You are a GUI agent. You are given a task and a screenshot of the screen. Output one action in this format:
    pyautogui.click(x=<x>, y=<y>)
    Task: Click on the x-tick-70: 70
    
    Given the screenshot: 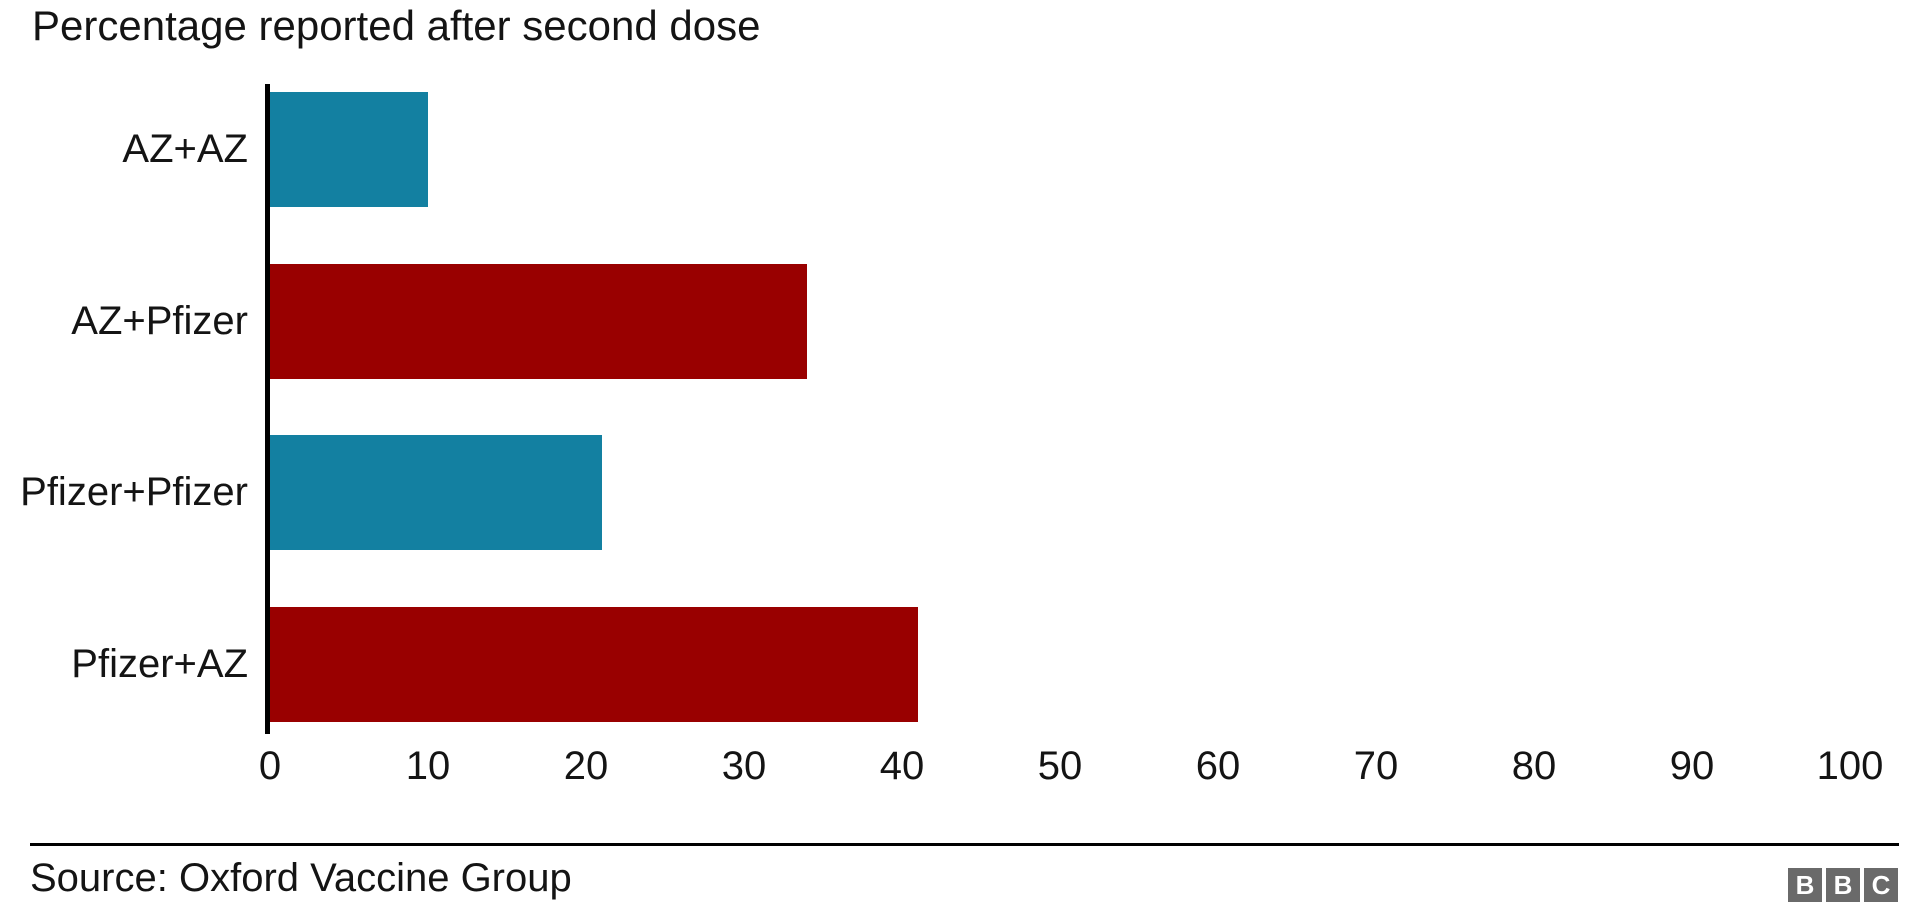 What is the action you would take?
    pyautogui.click(x=1376, y=766)
    